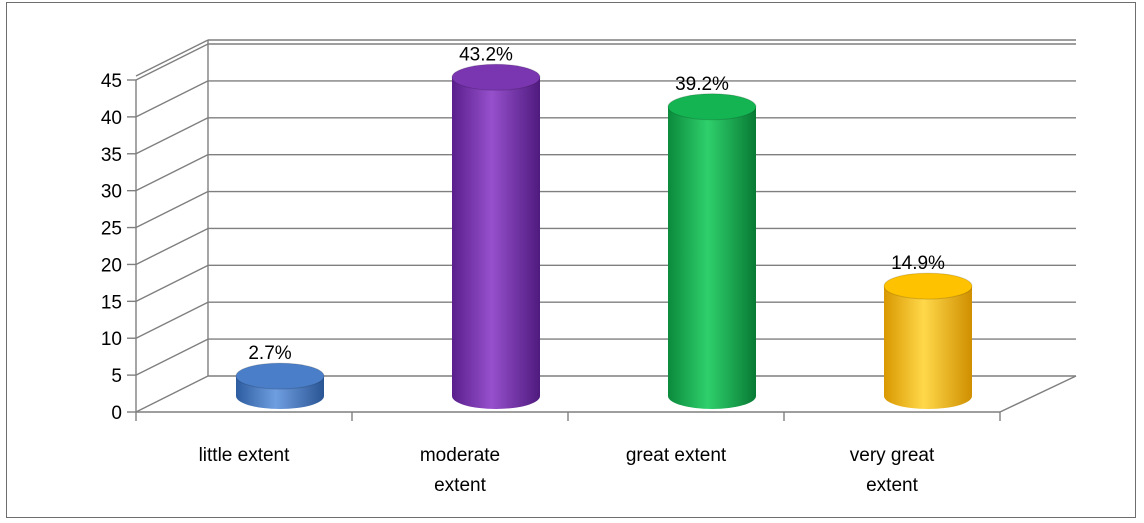 The height and width of the screenshot is (523, 1144). Describe the element at coordinates (116, 413) in the screenshot. I see `y-tick-label: 0` at that location.